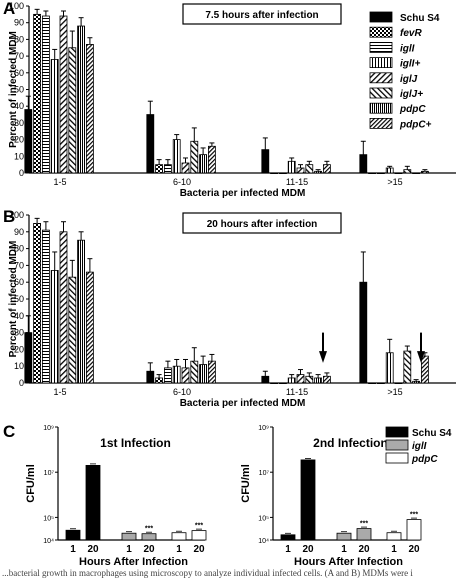 The height and width of the screenshot is (579, 474). I want to click on y-tick-label: 10, so click(19, 366).